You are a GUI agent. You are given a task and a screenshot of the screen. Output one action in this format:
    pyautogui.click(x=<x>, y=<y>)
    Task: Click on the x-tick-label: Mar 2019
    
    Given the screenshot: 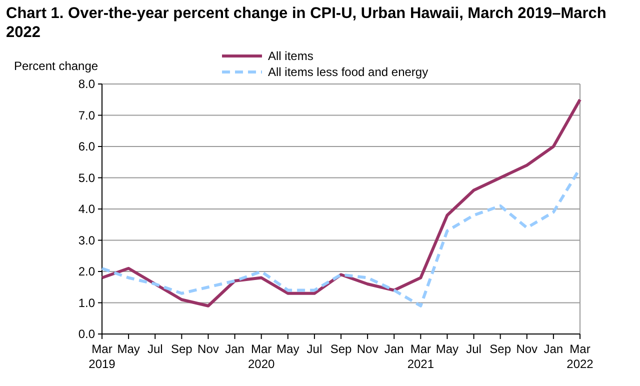 What is the action you would take?
    pyautogui.click(x=102, y=356)
    